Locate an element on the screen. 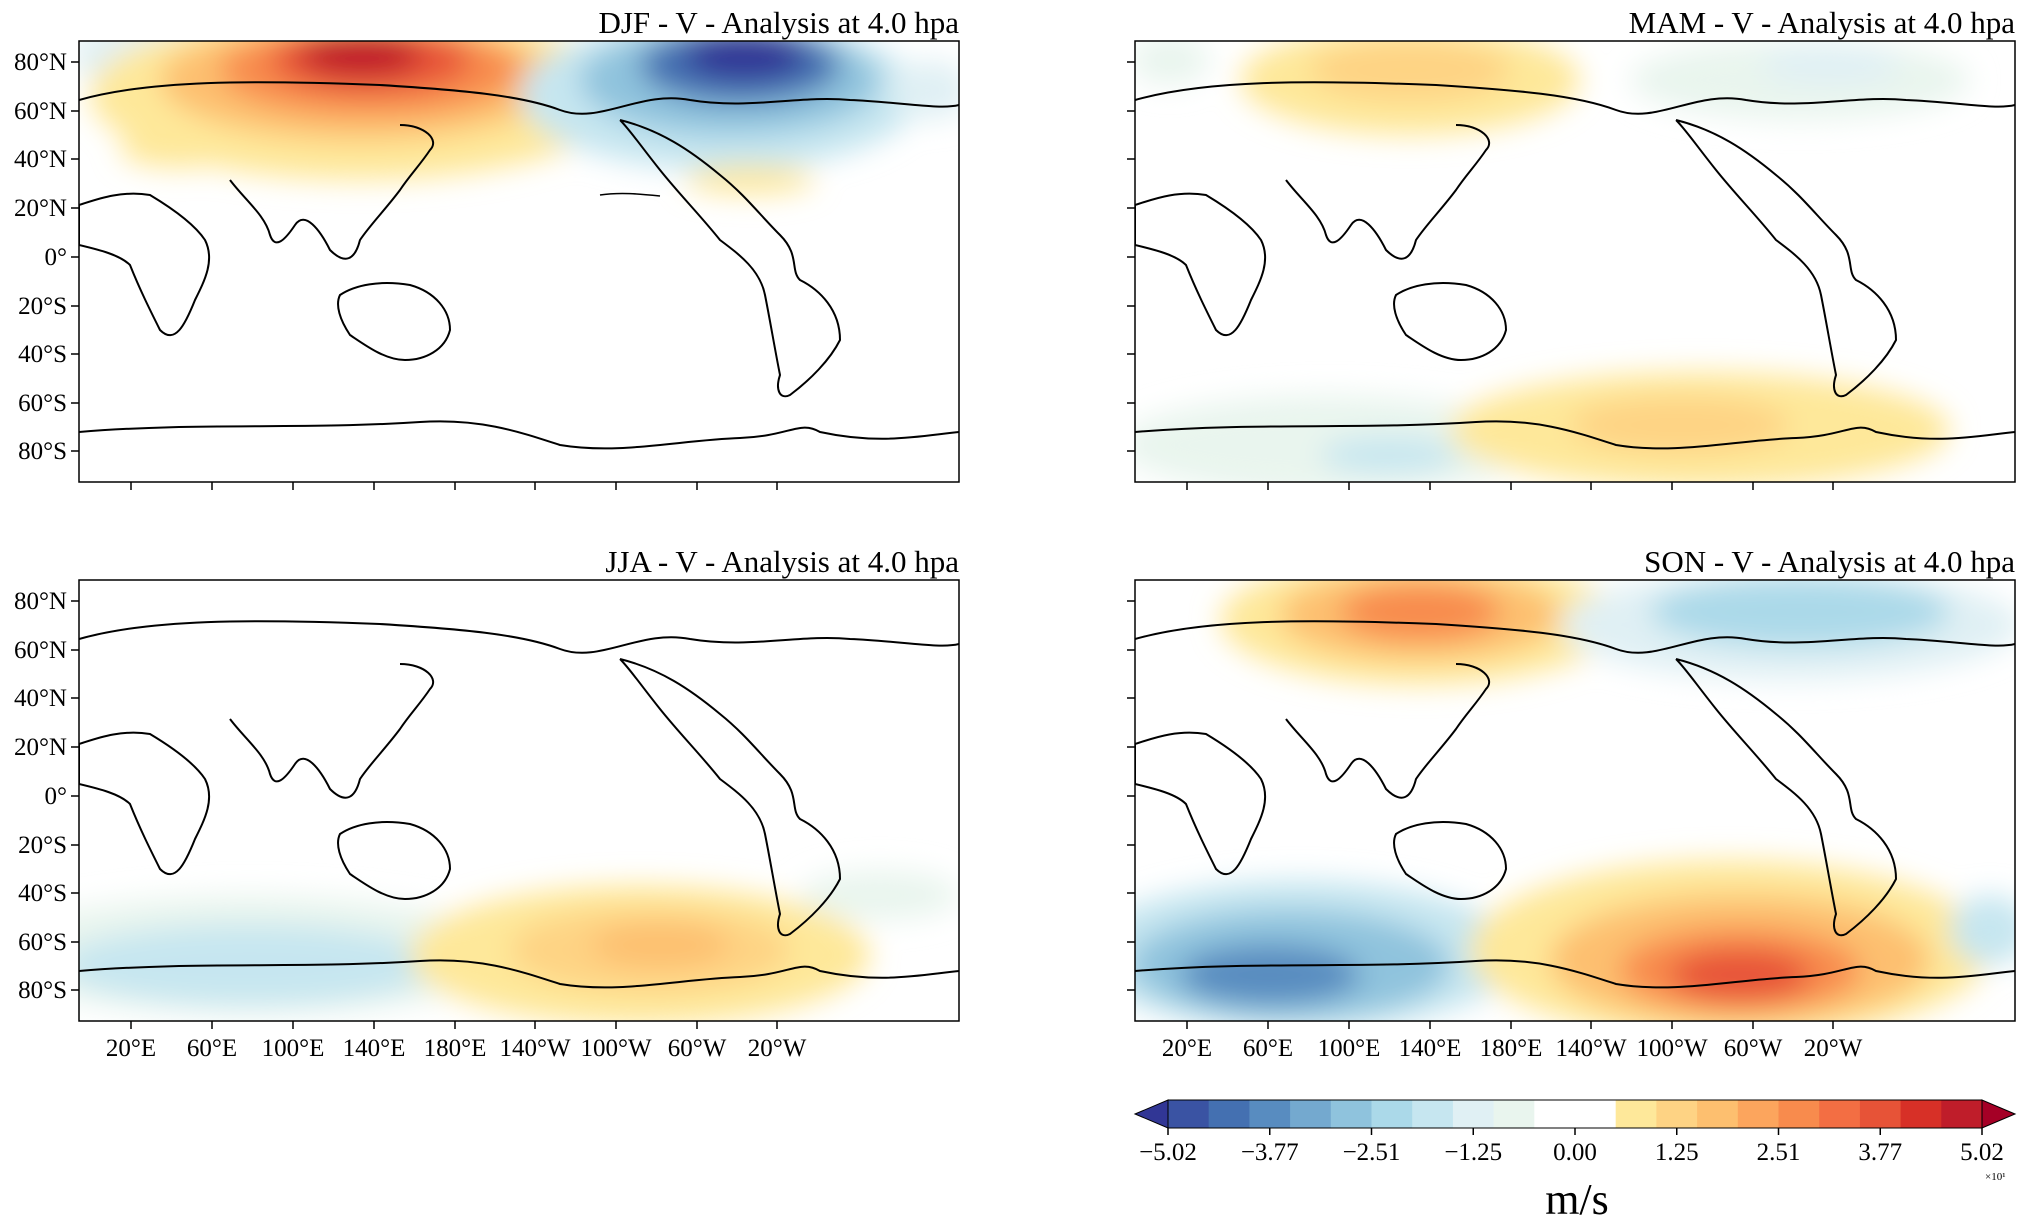 The height and width of the screenshot is (1232, 2025). colorbar-tick-label: 1.25 is located at coordinates (1677, 1152).